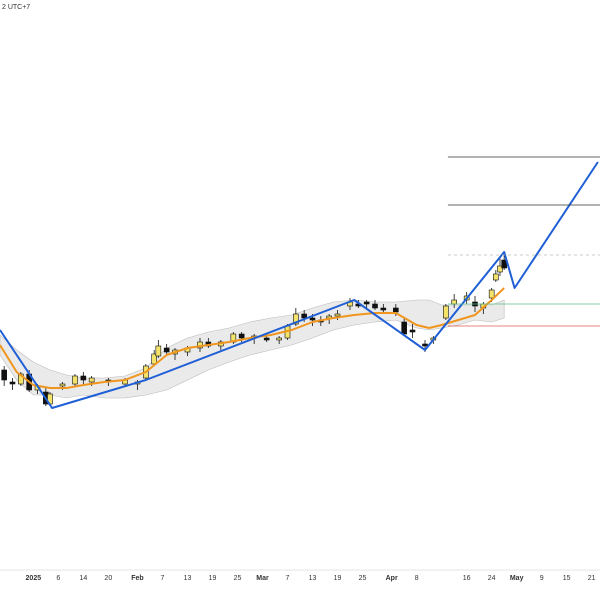 This screenshot has height=600, width=600. Describe the element at coordinates (108, 578) in the screenshot. I see `x-tick-label: 20` at that location.